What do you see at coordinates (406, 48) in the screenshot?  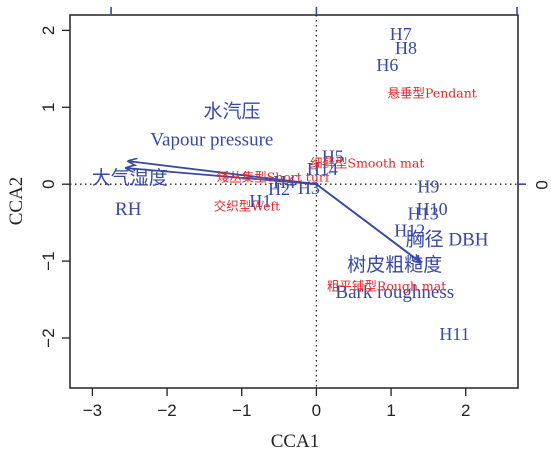 I see `site-label: H8` at bounding box center [406, 48].